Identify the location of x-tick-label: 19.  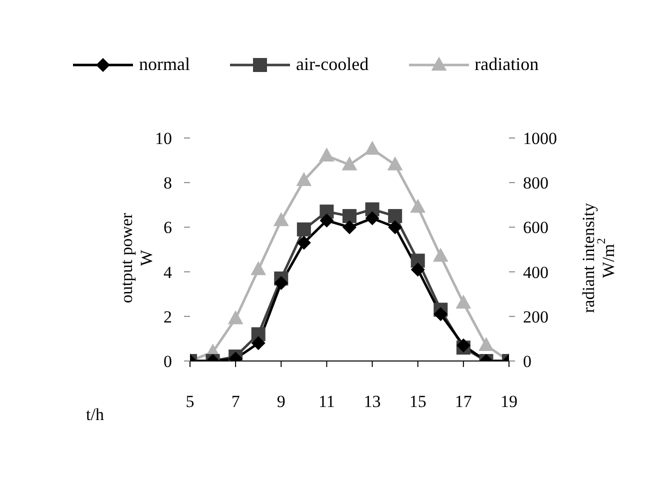
(509, 402).